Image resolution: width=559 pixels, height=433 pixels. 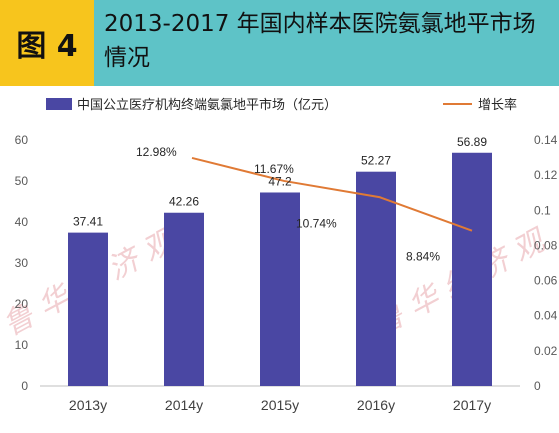 What do you see at coordinates (332, 194) in the screenshot?
I see `growth-rate-line` at bounding box center [332, 194].